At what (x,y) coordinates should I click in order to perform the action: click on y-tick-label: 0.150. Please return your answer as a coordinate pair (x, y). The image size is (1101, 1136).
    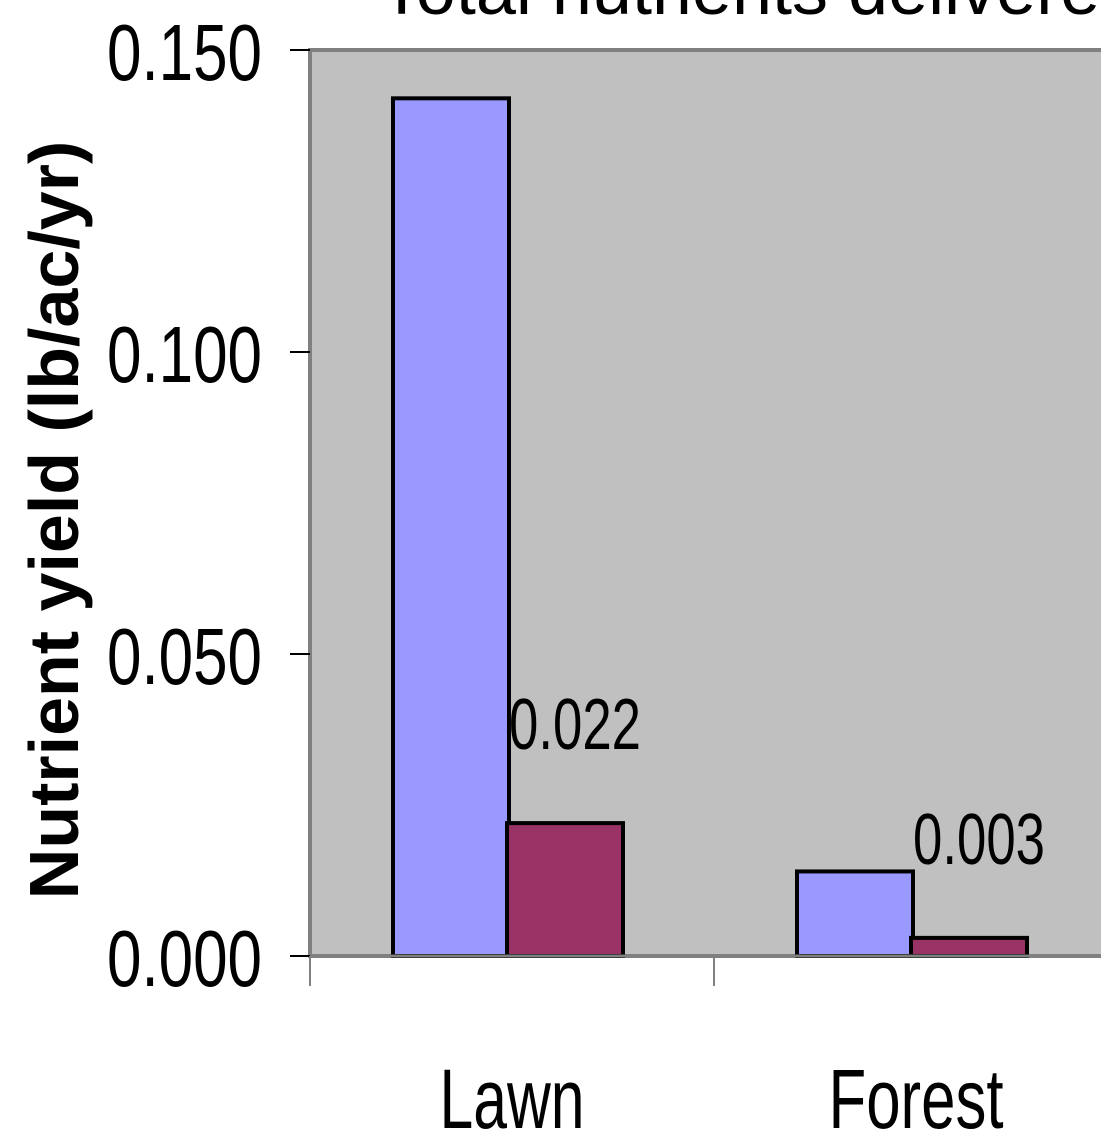
    Looking at the image, I should click on (184, 52).